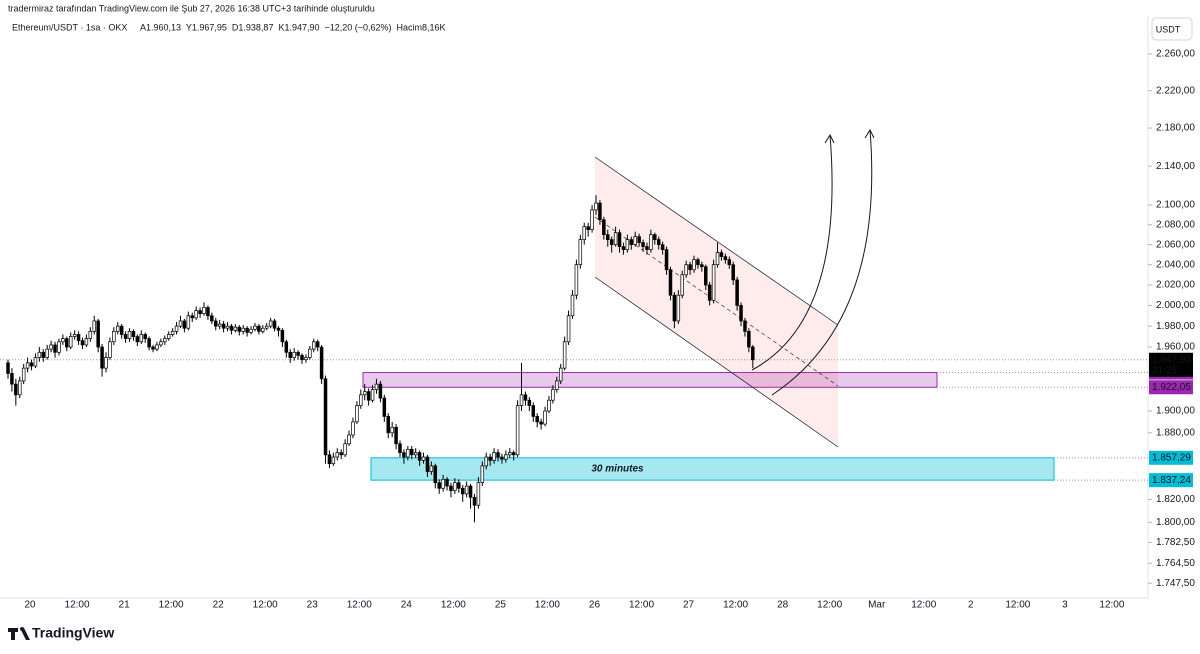 Image resolution: width=1200 pixels, height=654 pixels. What do you see at coordinates (1175, 432) in the screenshot?
I see `y-tick-label: 1.880,00` at bounding box center [1175, 432].